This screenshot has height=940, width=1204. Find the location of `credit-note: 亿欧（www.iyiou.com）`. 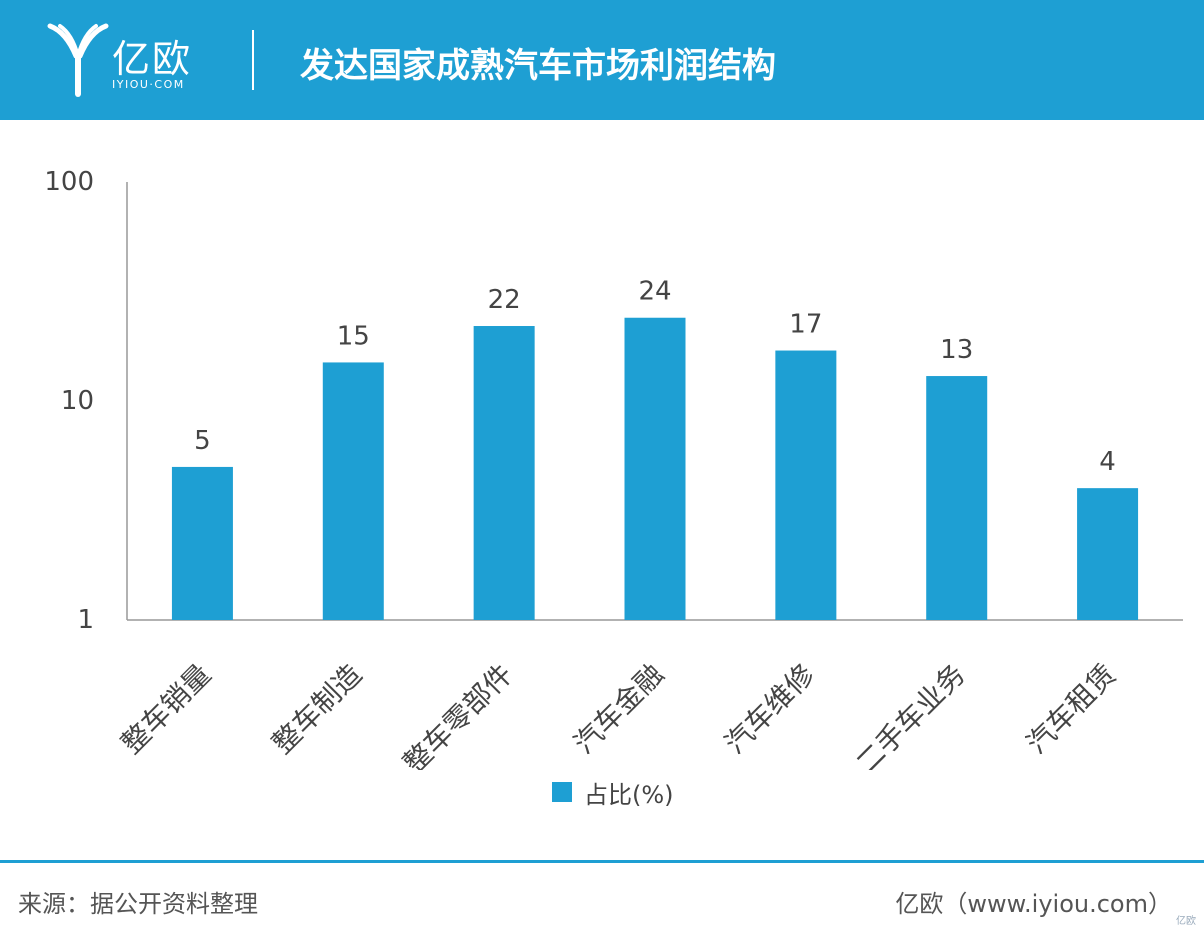

credit-note: 亿欧（www.iyiou.com） is located at coordinates (1033, 904).